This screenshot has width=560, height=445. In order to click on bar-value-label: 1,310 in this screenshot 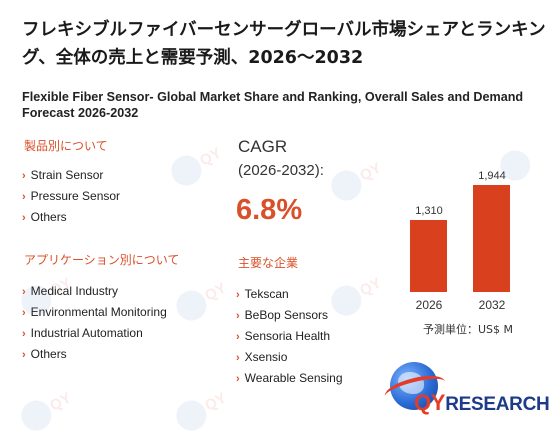, I will do `click(429, 211)`.